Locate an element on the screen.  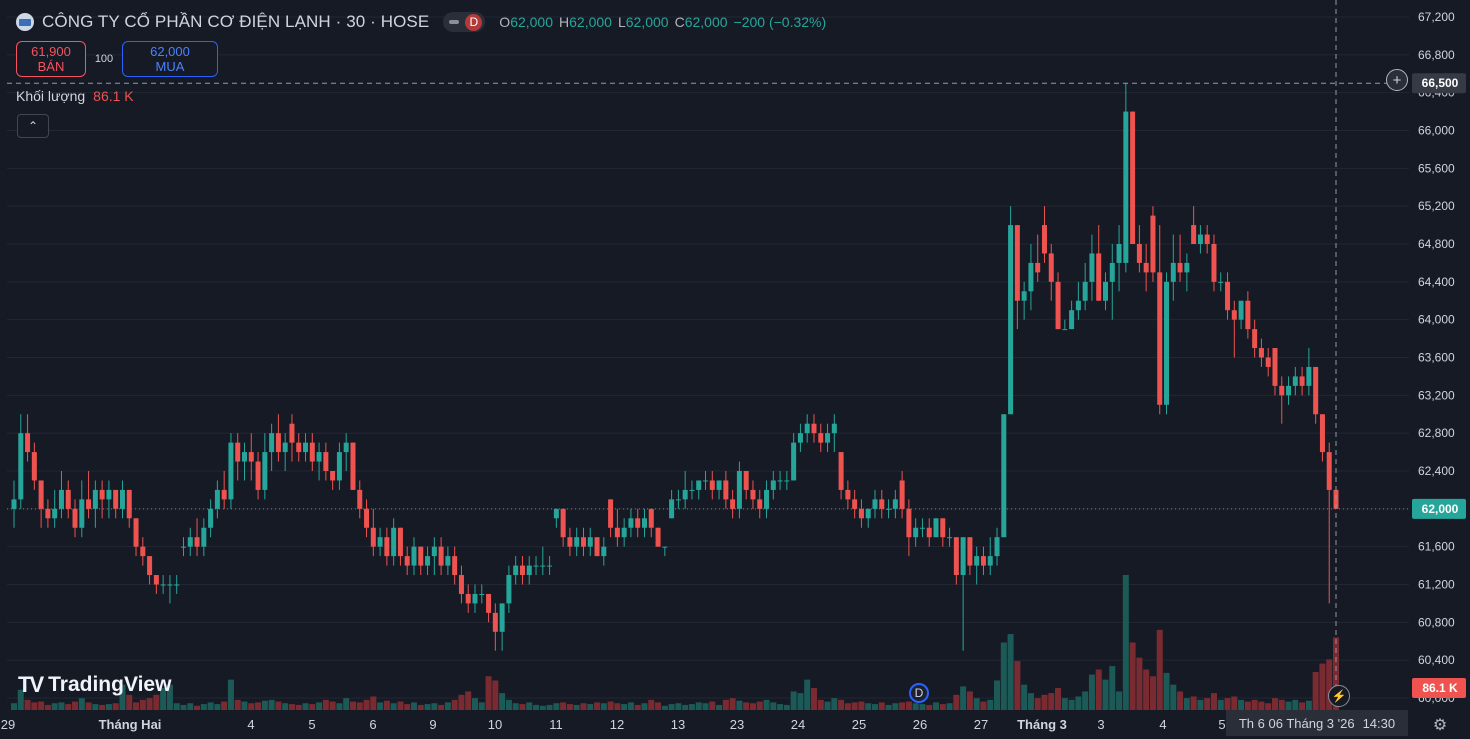
collapse-legend-button: ⌃ is located at coordinates (33, 126).